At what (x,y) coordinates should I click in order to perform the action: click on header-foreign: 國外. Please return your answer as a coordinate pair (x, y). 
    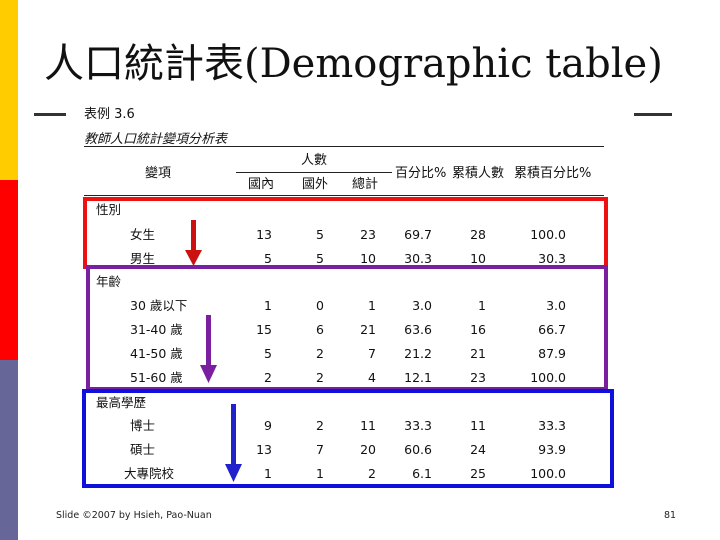
    Looking at the image, I should click on (315, 184).